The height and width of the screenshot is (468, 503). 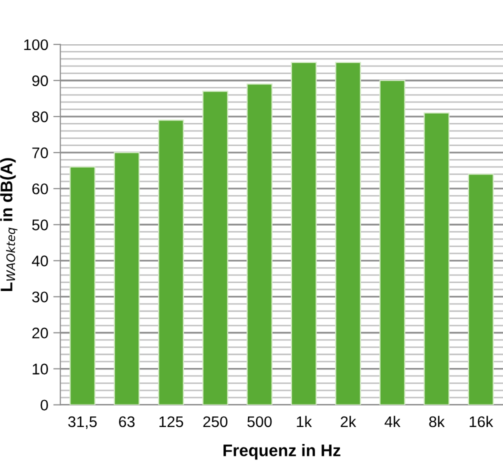 I want to click on x-tick-label: 63, so click(x=127, y=422).